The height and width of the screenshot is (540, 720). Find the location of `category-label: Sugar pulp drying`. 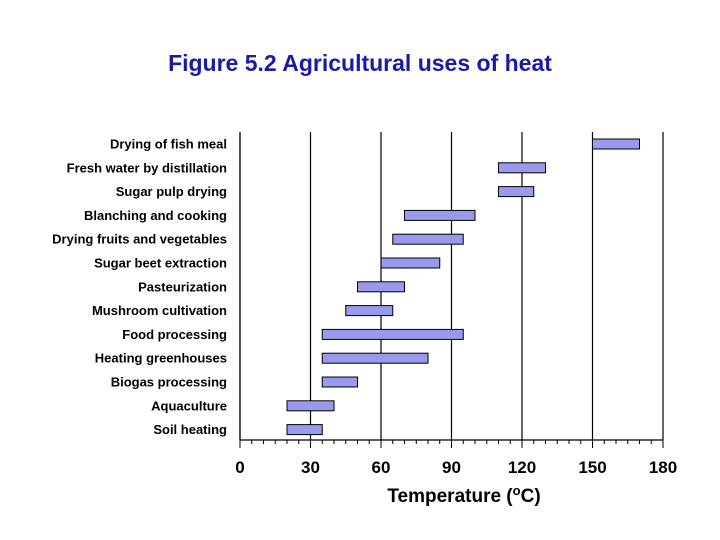

category-label: Sugar pulp drying is located at coordinates (171, 191).